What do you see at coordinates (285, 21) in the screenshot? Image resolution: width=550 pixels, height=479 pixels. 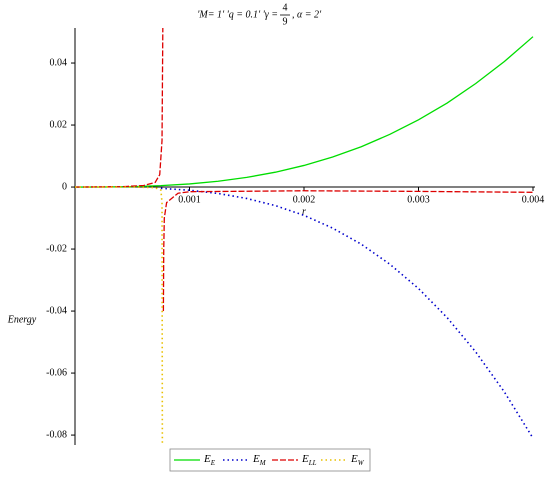 I see `title-denominator: 9` at bounding box center [285, 21].